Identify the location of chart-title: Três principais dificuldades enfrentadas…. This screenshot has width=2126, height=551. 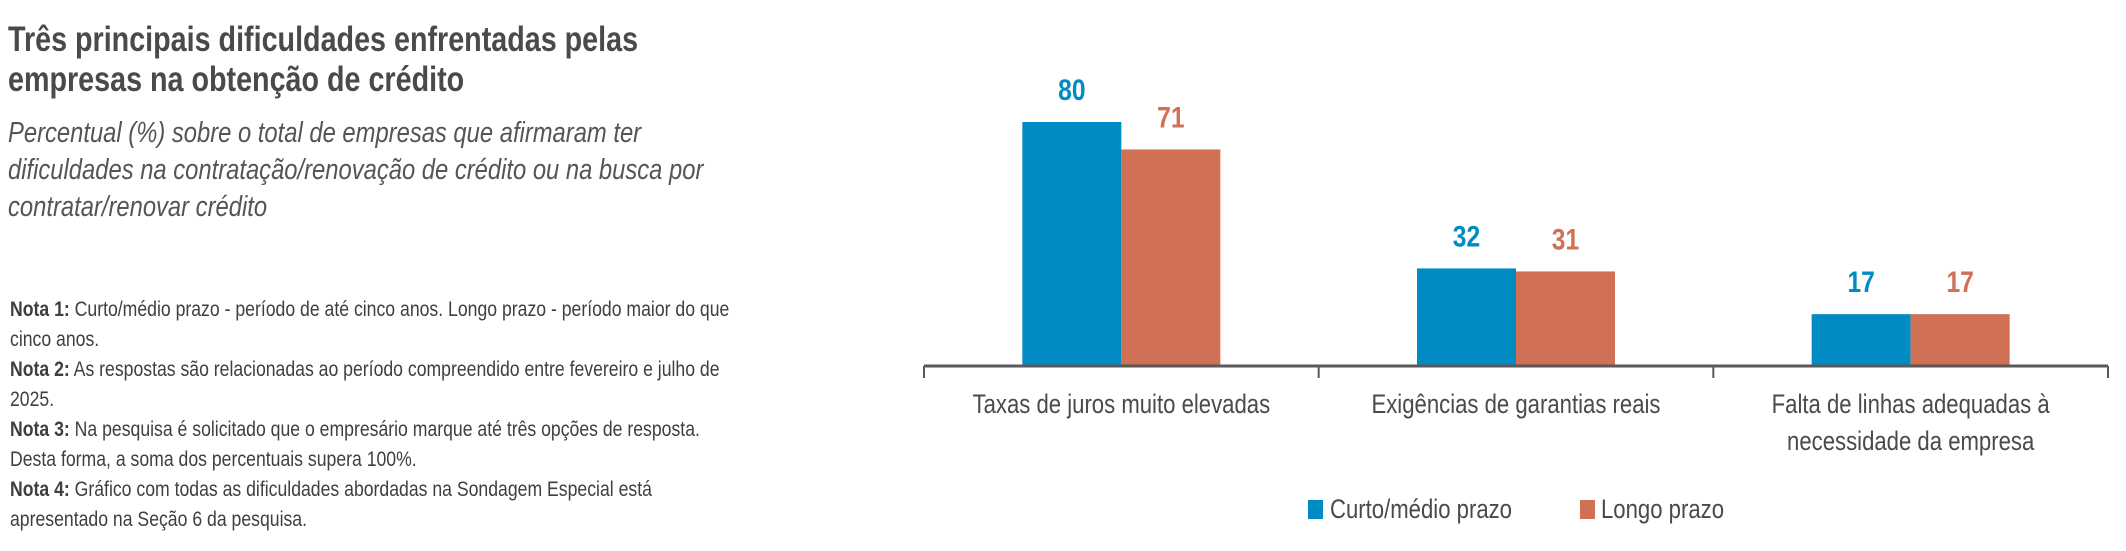
(323, 59).